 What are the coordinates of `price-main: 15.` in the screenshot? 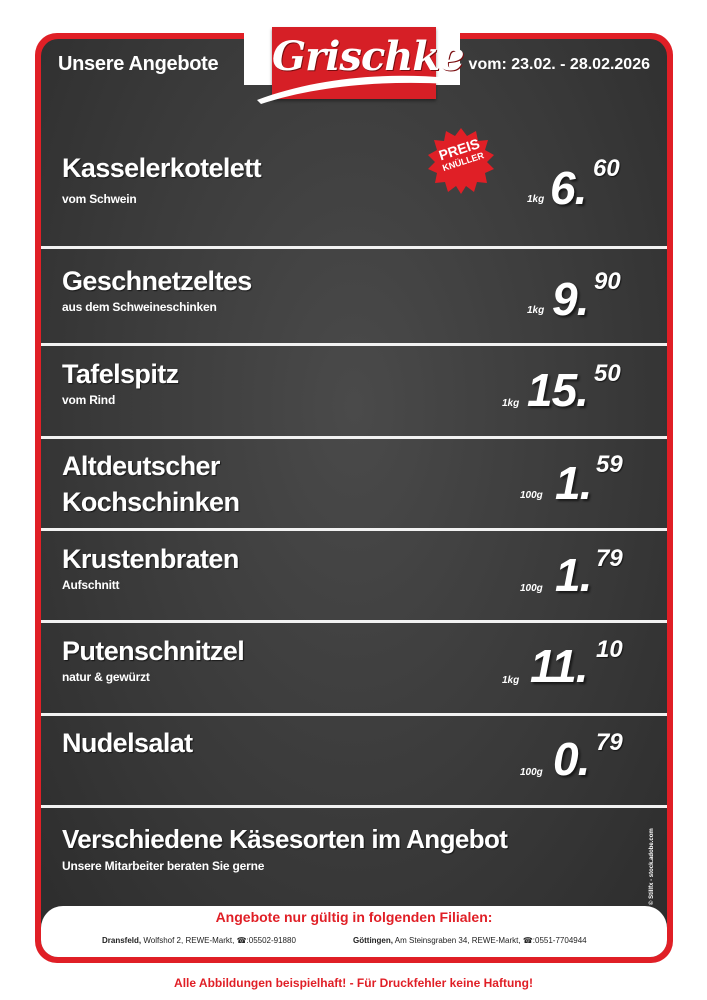 It's located at (558, 390).